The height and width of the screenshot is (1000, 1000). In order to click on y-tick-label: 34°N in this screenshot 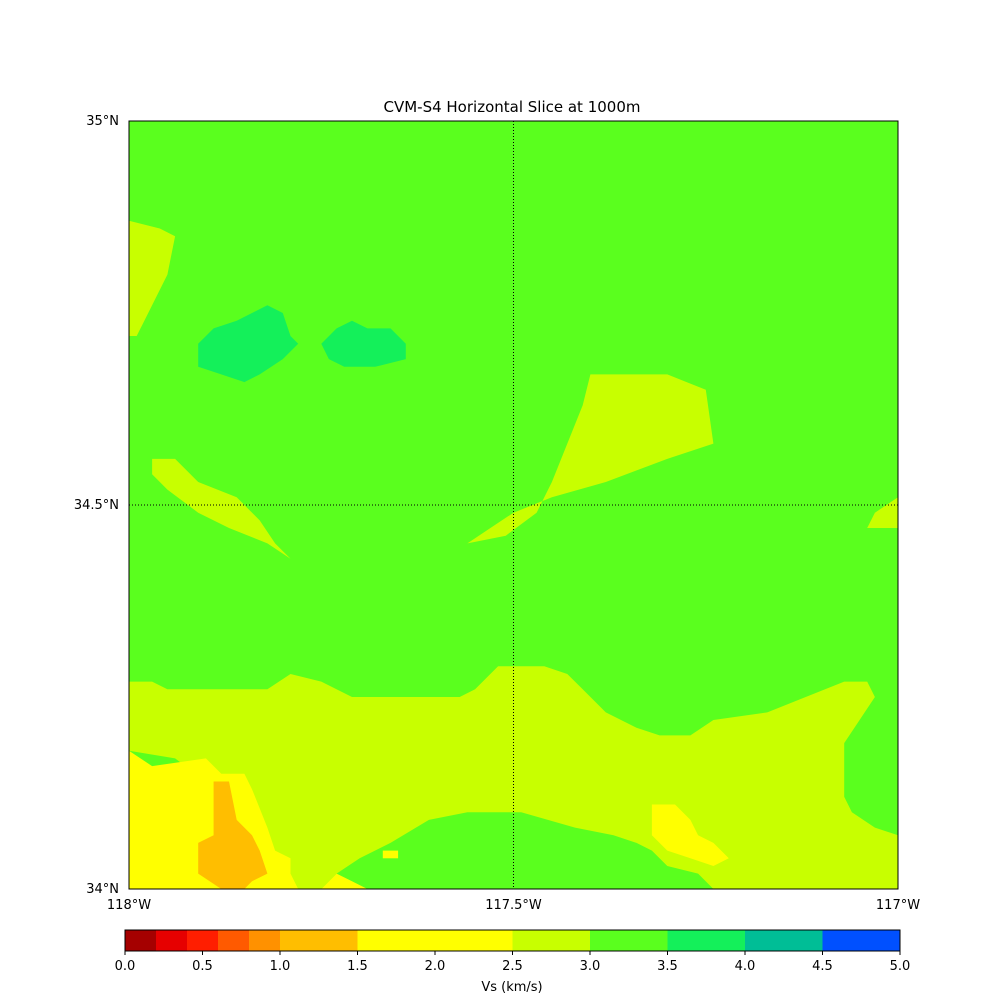, I will do `click(102, 889)`.